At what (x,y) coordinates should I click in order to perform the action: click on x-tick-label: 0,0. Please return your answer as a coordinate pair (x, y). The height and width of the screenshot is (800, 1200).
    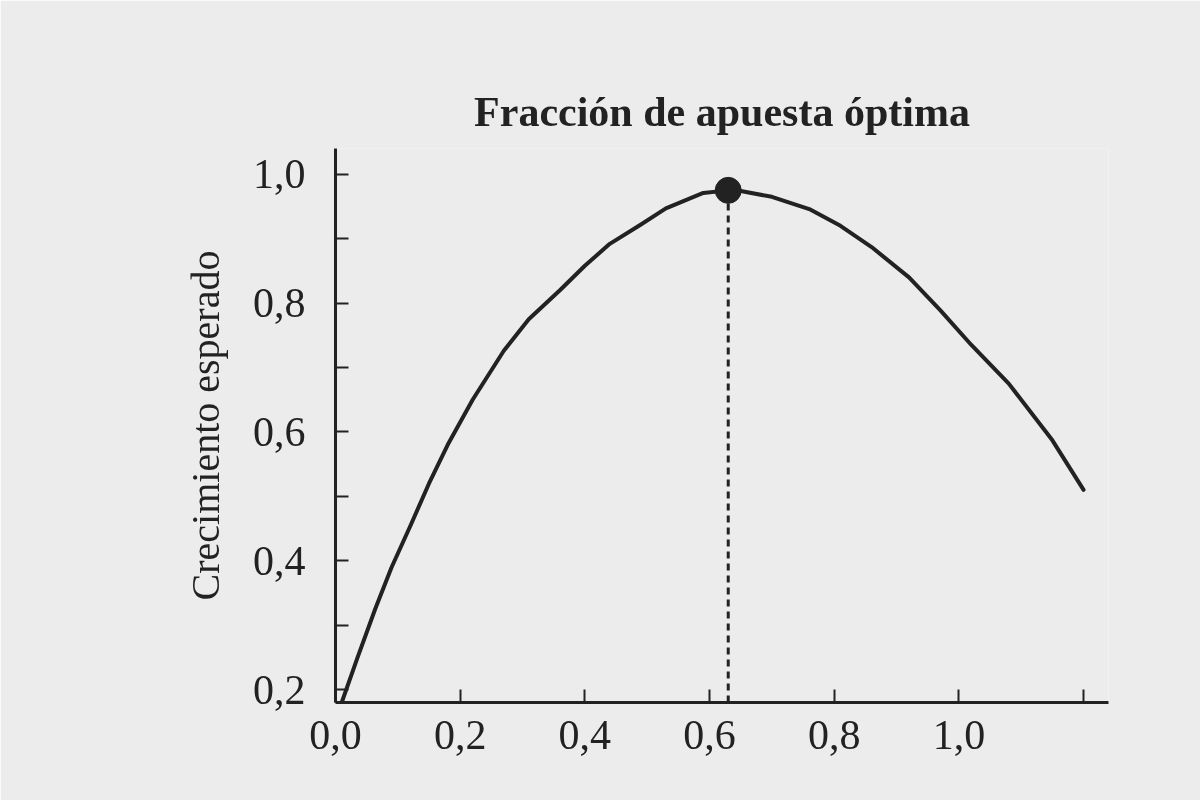
    Looking at the image, I should click on (335, 734).